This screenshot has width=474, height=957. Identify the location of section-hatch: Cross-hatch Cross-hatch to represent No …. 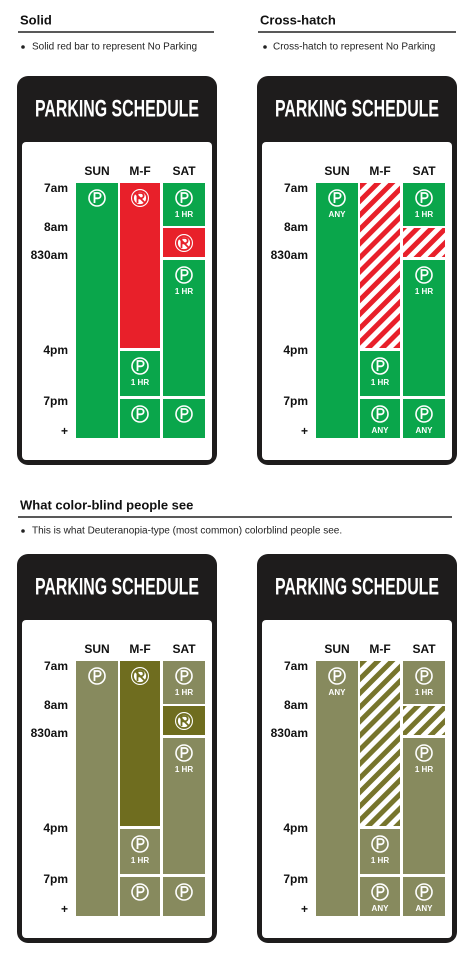
(357, 32).